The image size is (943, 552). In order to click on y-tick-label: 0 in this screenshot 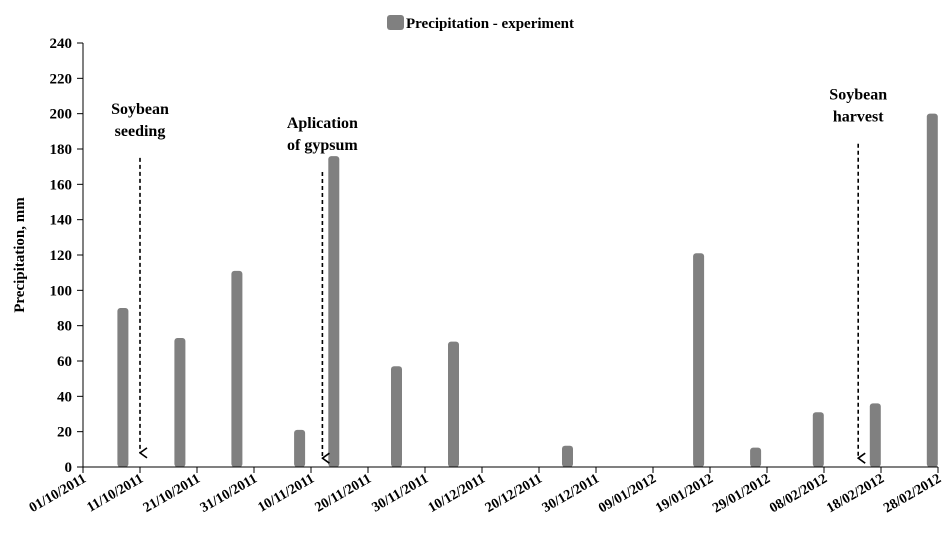, I will do `click(69, 468)`.